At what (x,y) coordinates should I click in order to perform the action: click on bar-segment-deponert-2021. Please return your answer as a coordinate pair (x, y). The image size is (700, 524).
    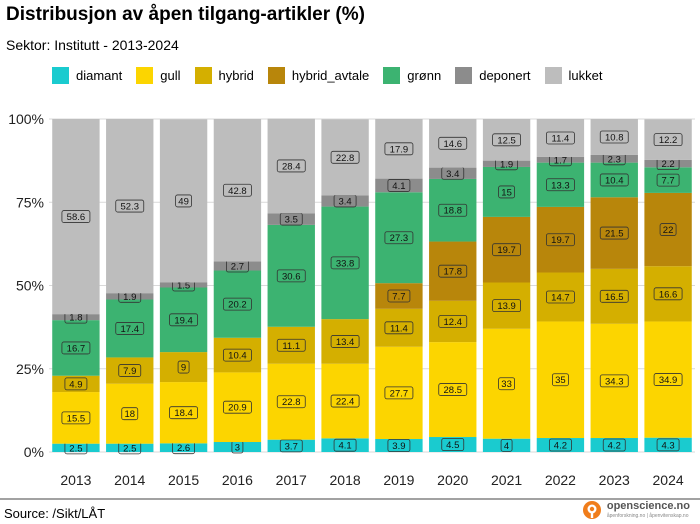
    Looking at the image, I should click on (506, 163).